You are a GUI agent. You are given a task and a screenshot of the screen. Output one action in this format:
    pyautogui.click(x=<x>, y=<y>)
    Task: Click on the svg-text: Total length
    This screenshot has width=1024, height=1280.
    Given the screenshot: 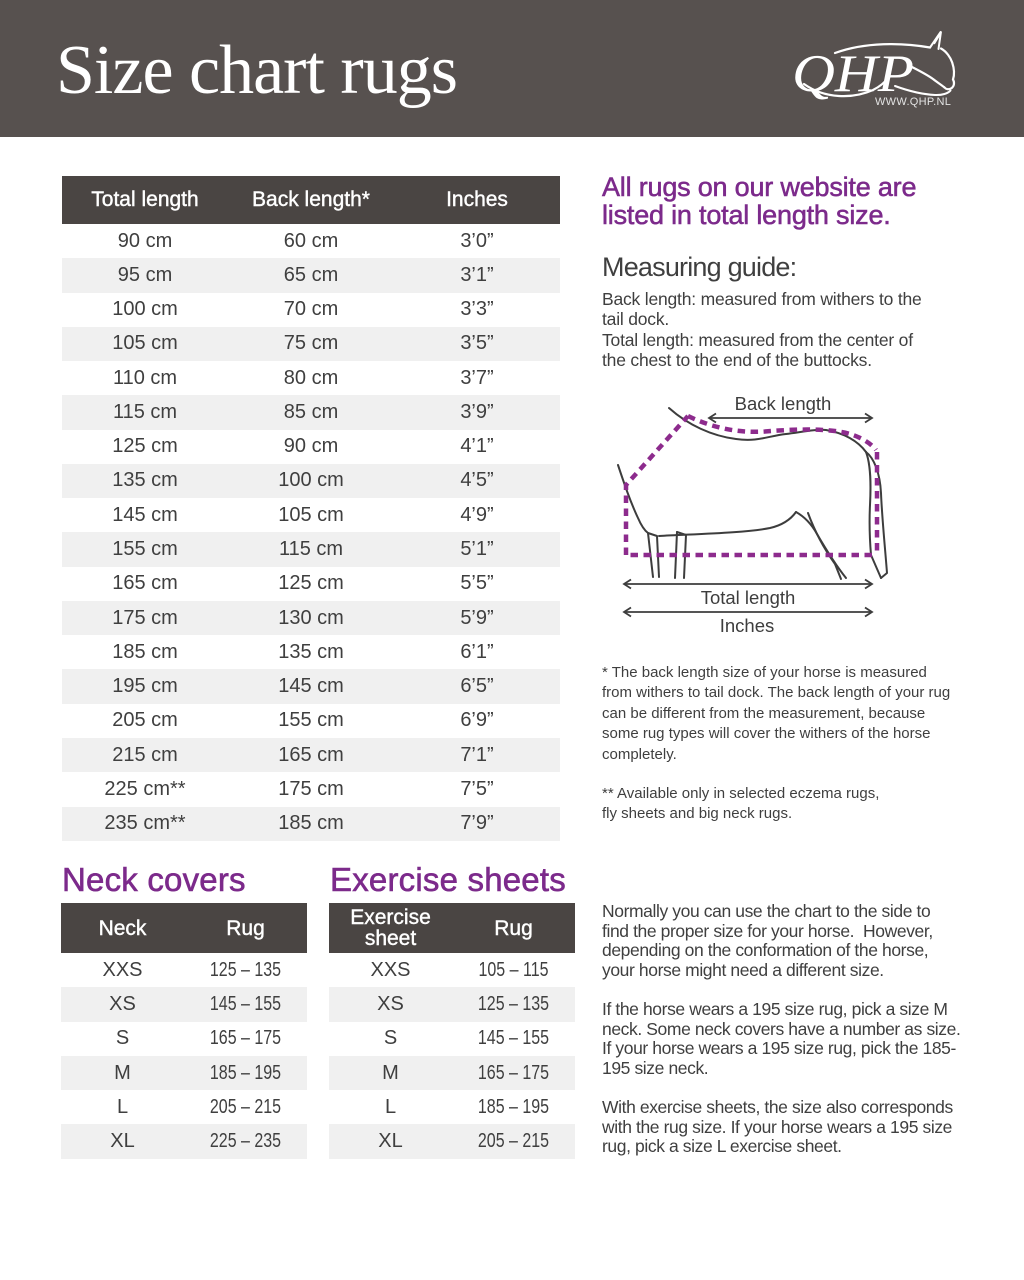 What is the action you would take?
    pyautogui.click(x=748, y=597)
    